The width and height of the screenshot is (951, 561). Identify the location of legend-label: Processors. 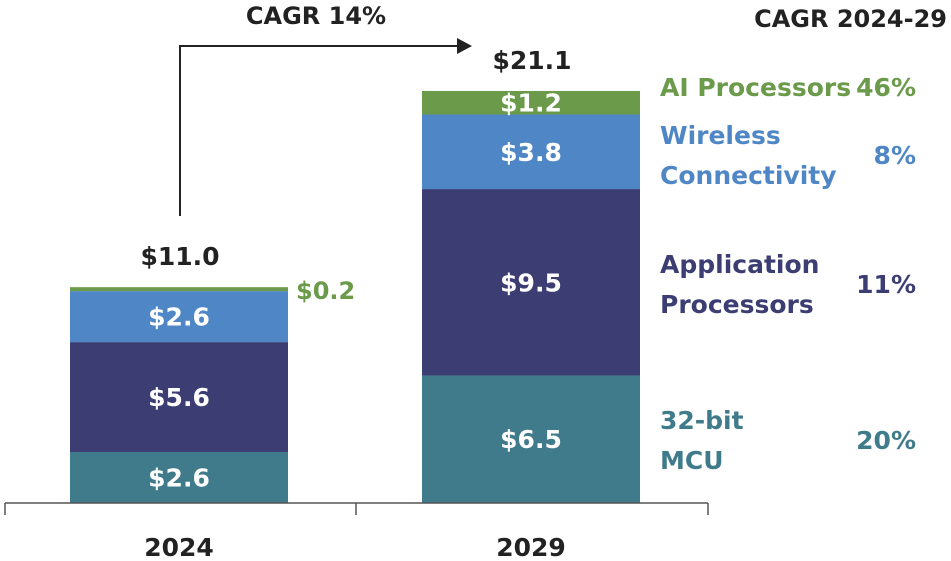
(737, 304).